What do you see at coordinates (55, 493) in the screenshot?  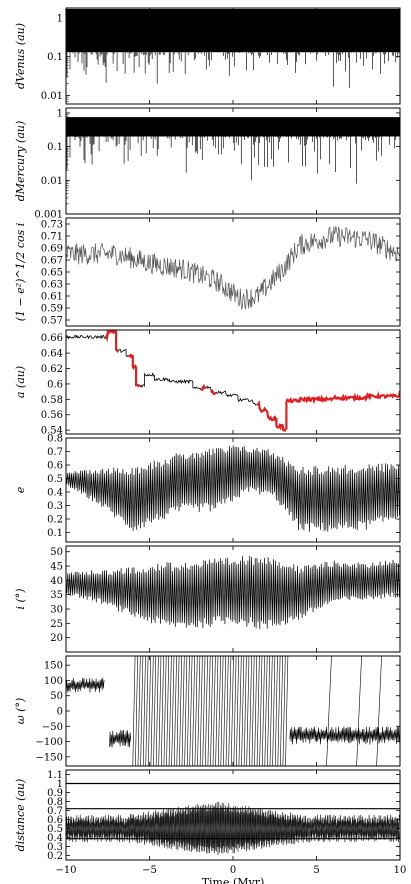 I see `ytick-label-e-4: 0.4` at bounding box center [55, 493].